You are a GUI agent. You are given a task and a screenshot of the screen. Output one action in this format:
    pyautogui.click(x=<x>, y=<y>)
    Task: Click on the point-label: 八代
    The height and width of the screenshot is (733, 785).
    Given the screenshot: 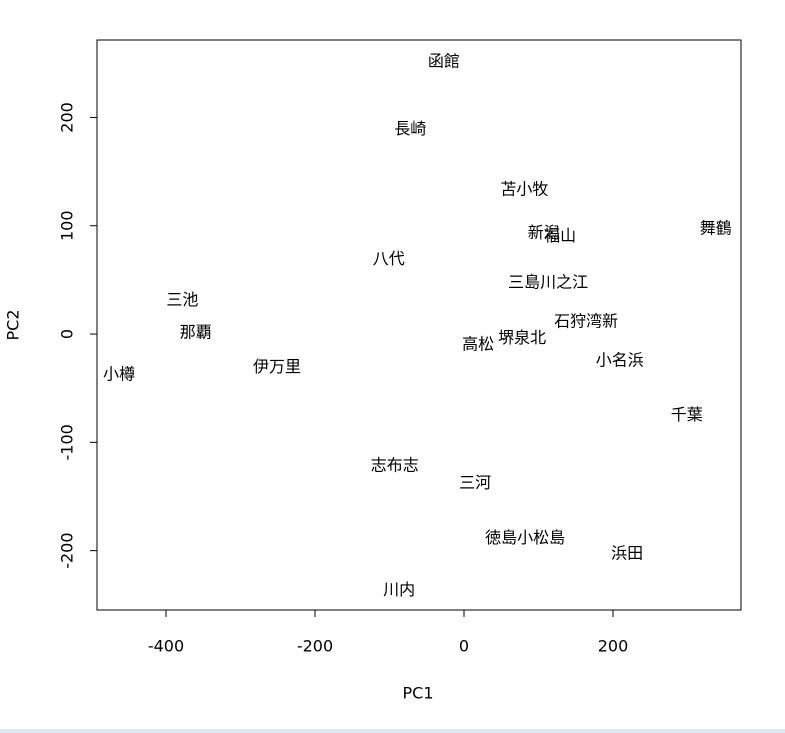 What is the action you would take?
    pyautogui.click(x=389, y=258)
    